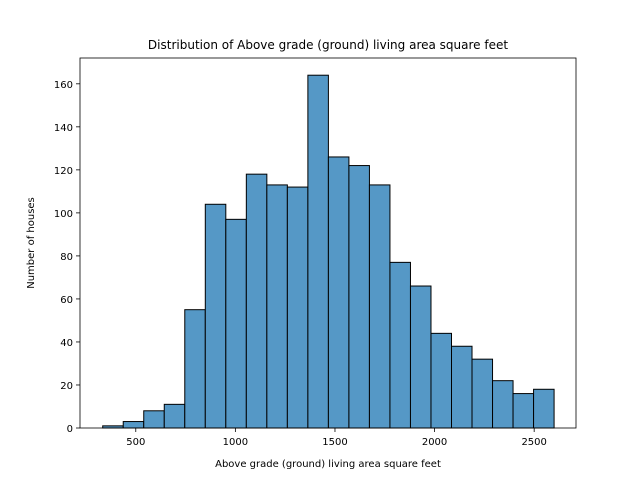 The height and width of the screenshot is (484, 640). What do you see at coordinates (70, 429) in the screenshot?
I see `y-tick-label-1: 0` at bounding box center [70, 429].